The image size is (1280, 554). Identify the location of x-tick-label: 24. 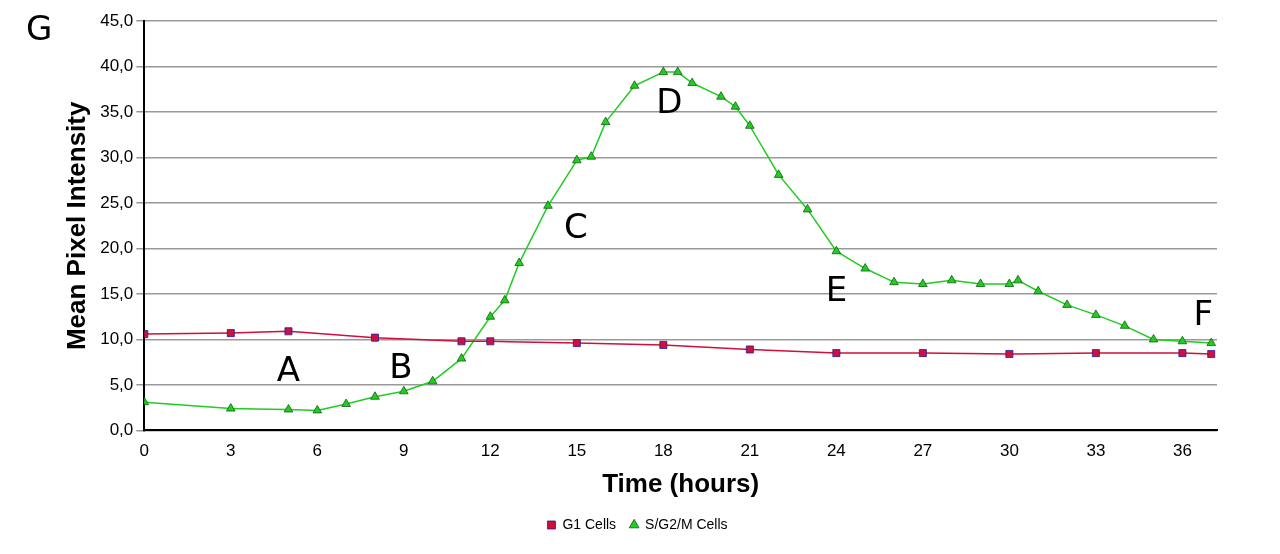
(836, 451).